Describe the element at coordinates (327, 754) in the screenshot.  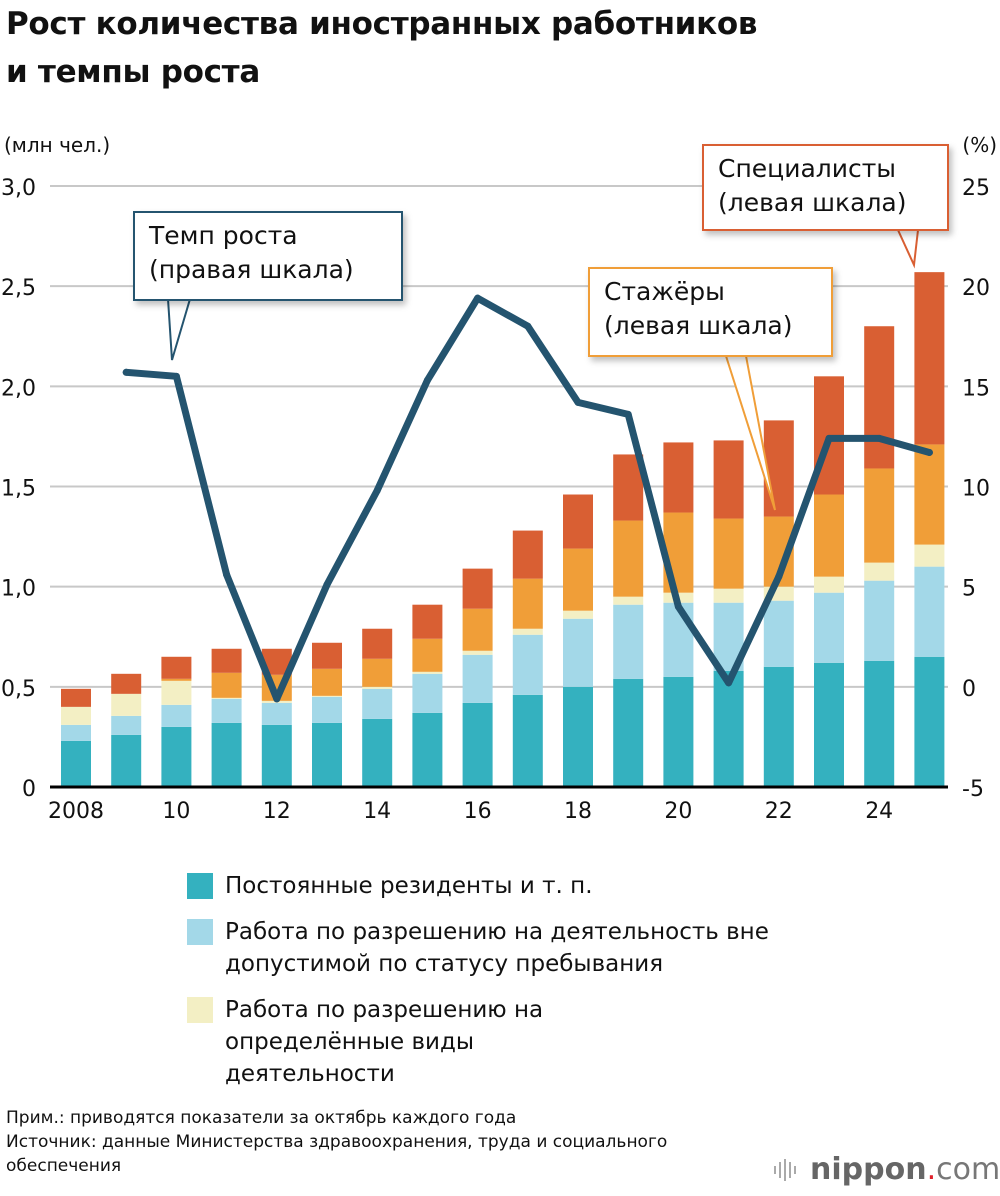
I see `bar-segment-2013-s0` at that location.